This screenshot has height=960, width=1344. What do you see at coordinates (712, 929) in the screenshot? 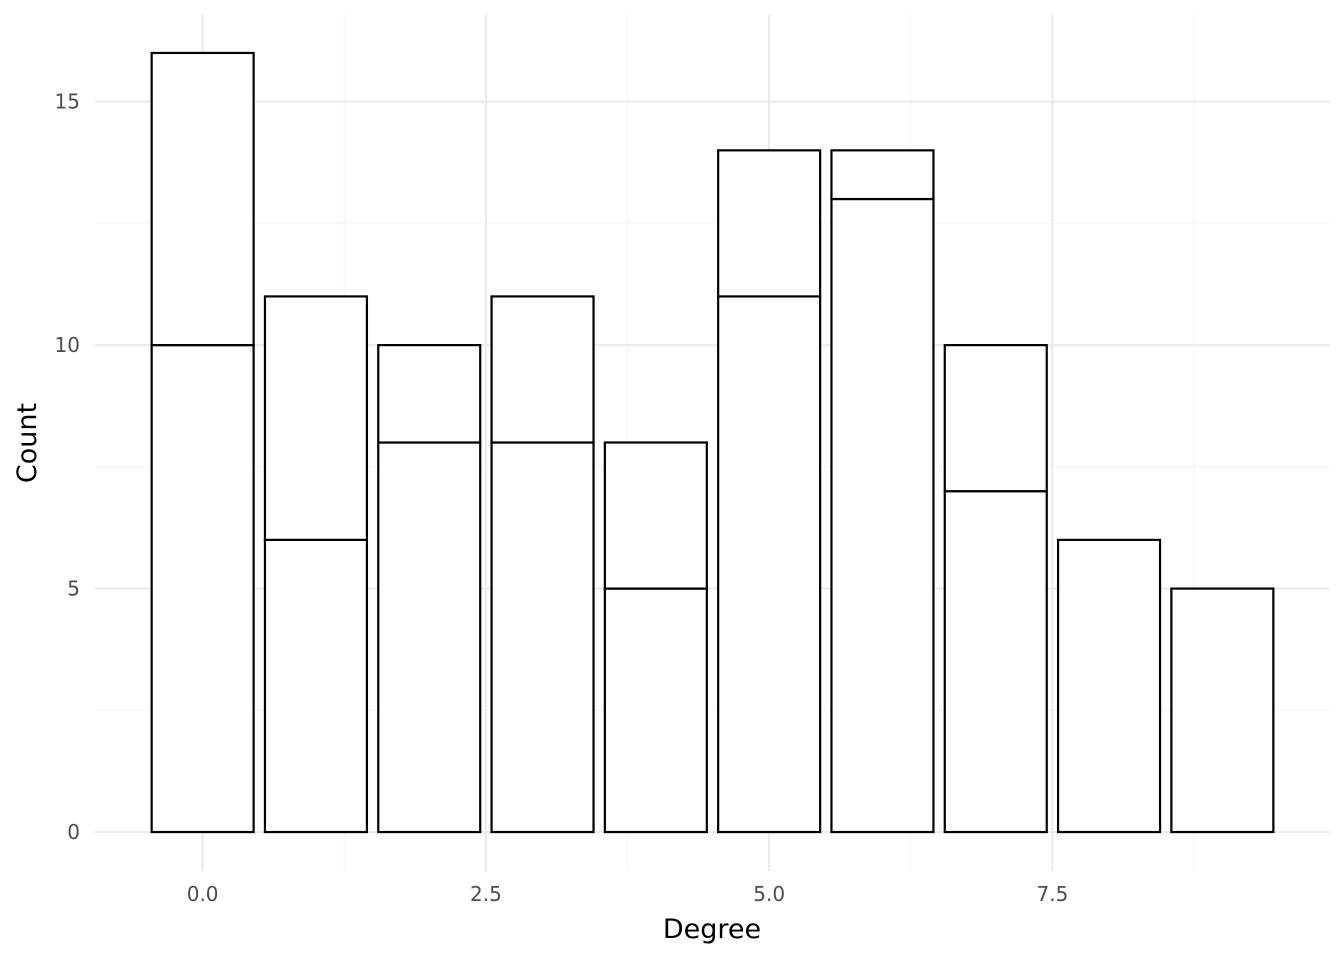
I see `x-axis-title: Degree` at bounding box center [712, 929].